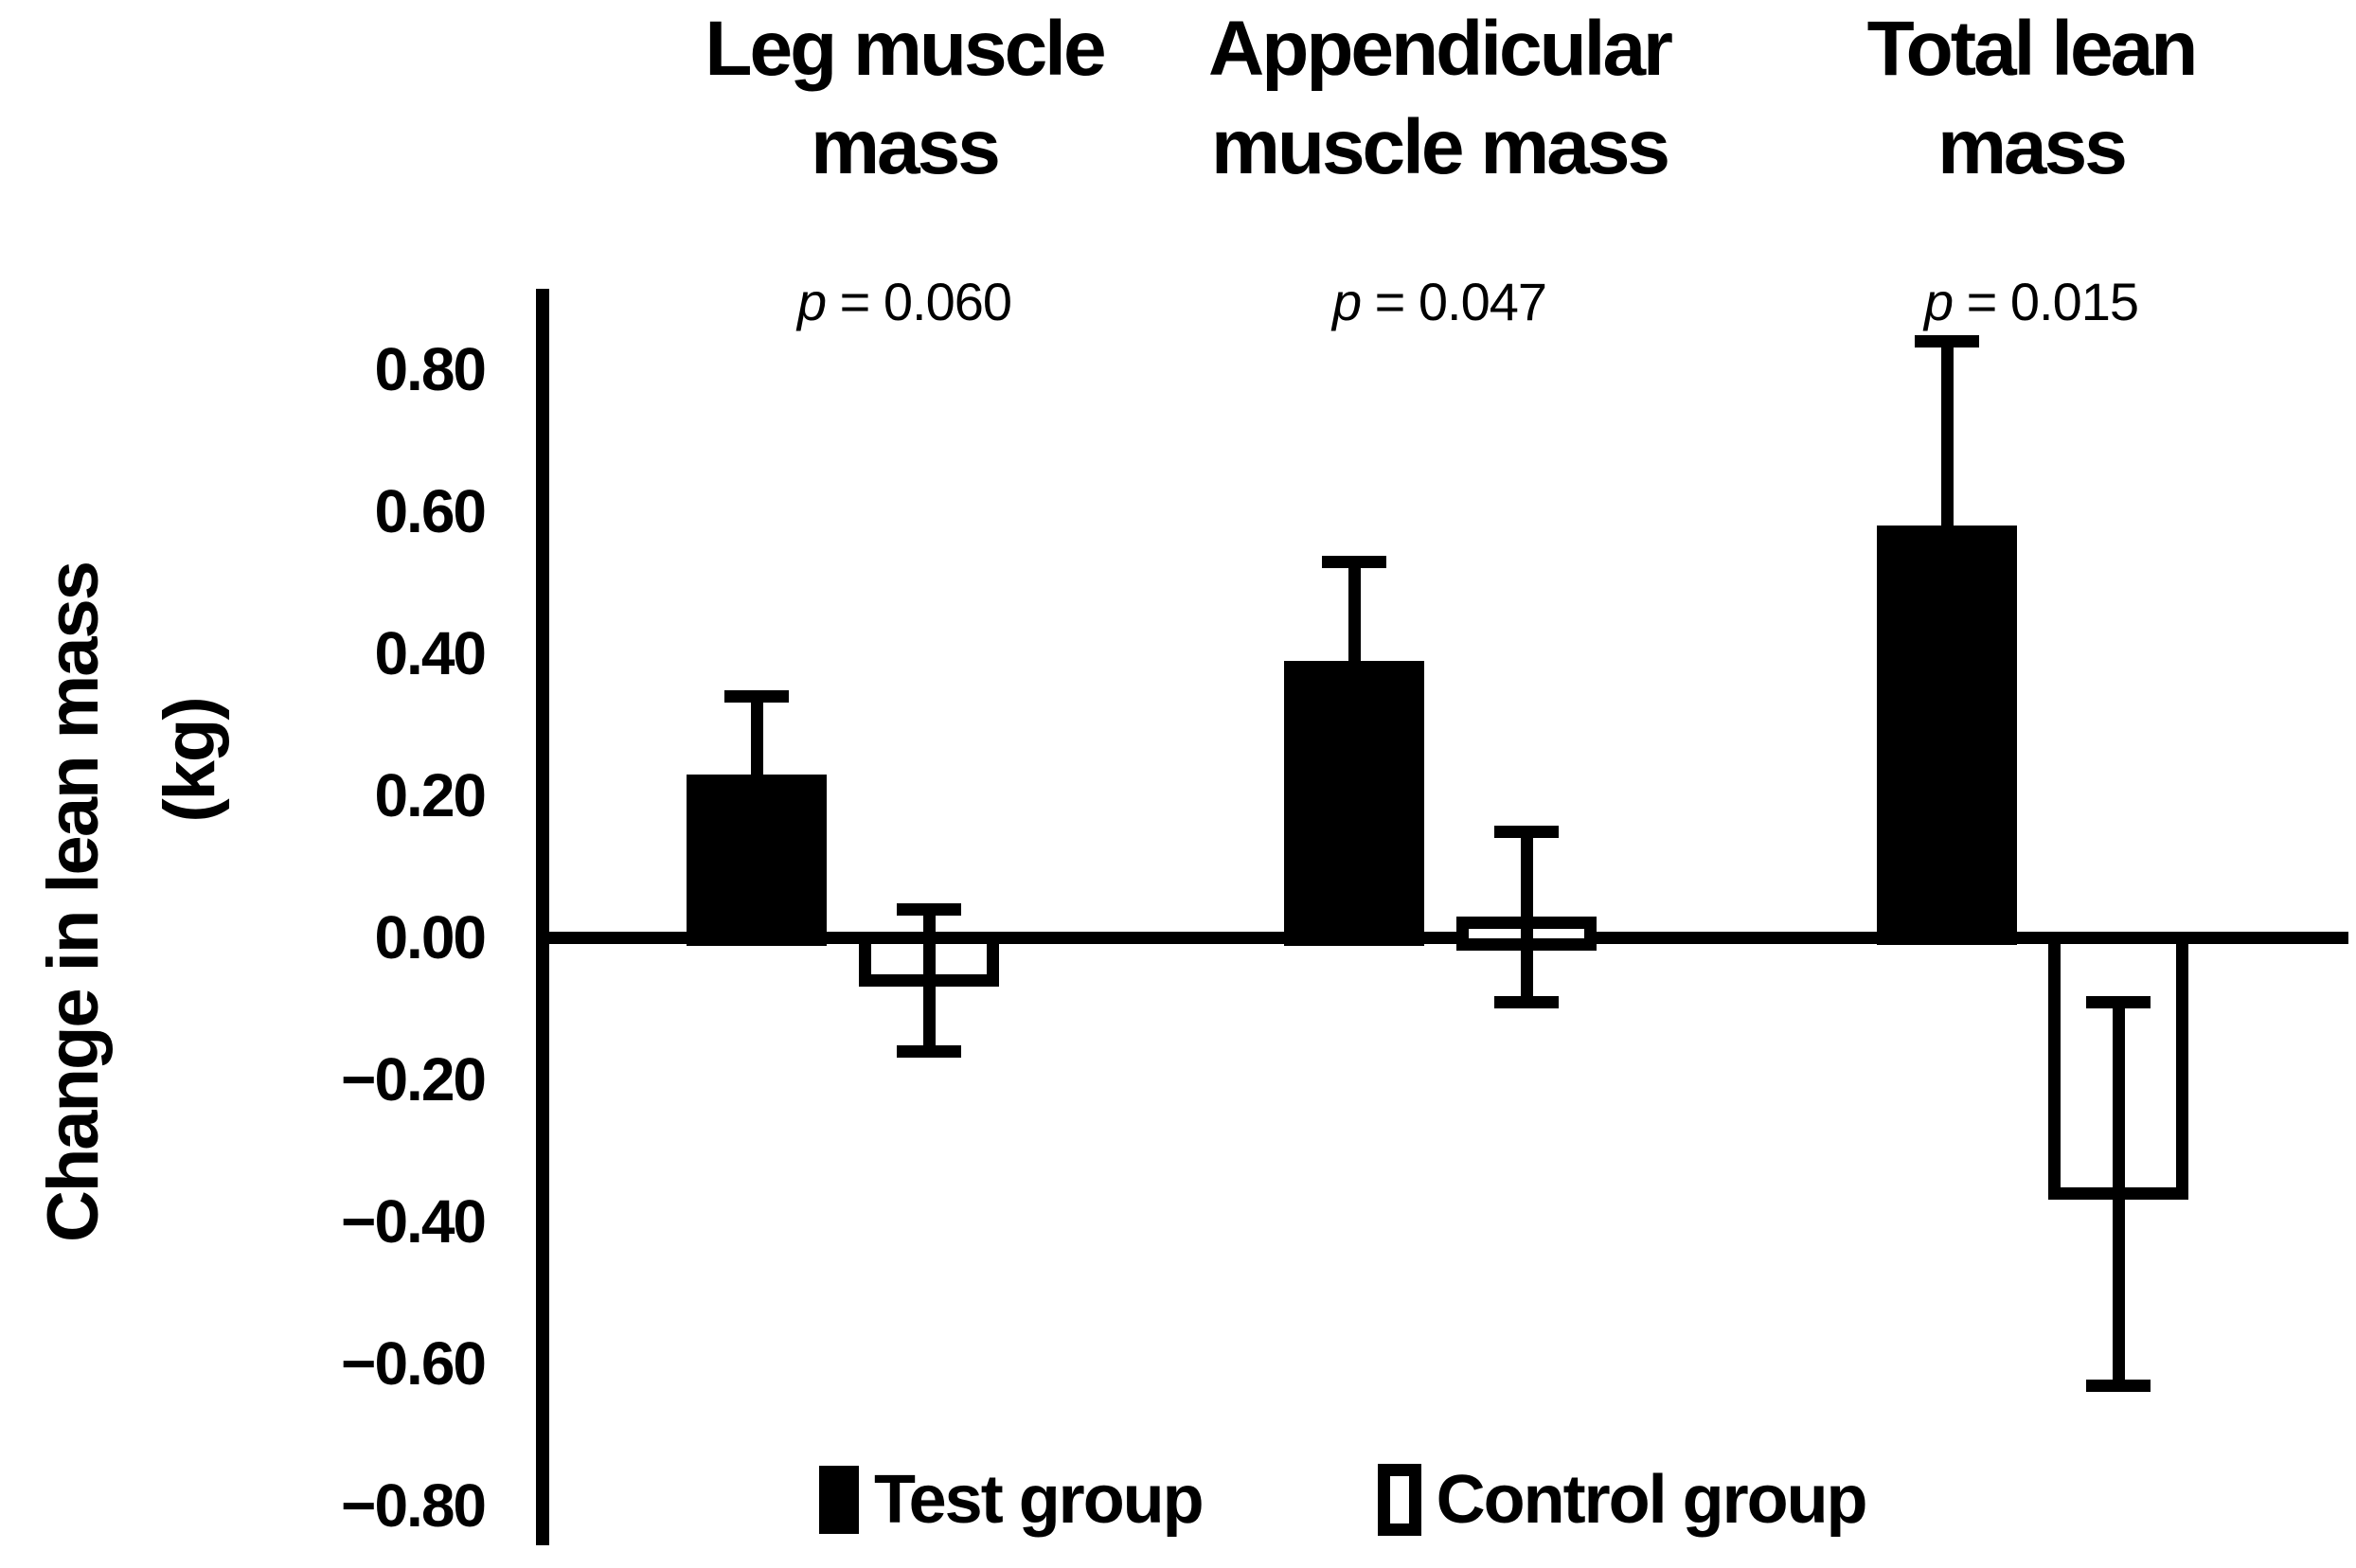  I want to click on legend-item-control: Control group, so click(1622, 1500).